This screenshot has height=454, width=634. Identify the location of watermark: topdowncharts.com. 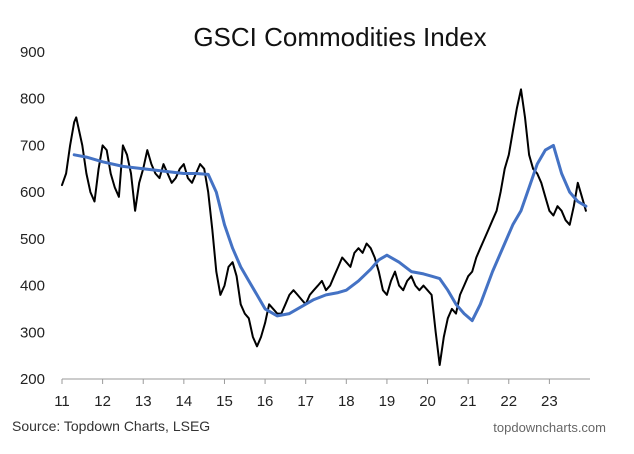
(549, 427).